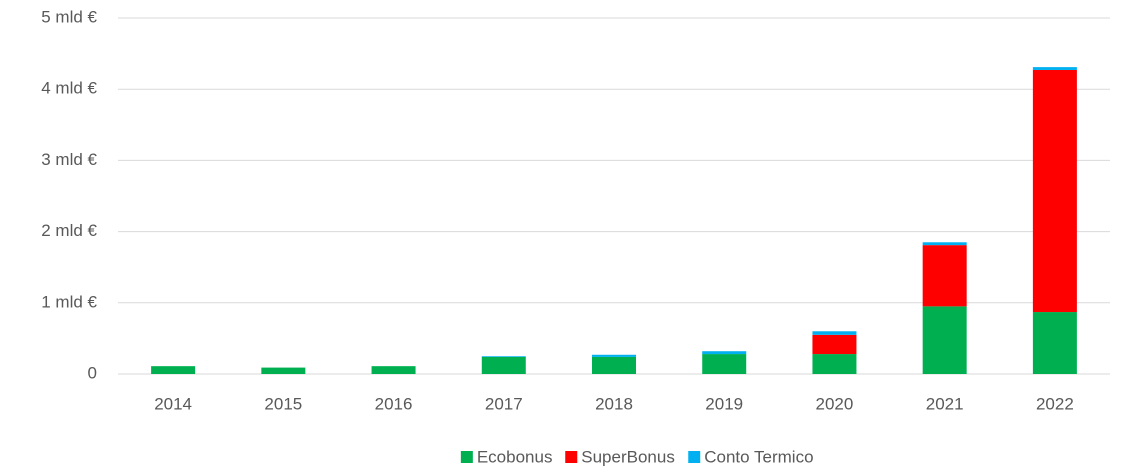  I want to click on x-tick-label: 2017, so click(504, 403).